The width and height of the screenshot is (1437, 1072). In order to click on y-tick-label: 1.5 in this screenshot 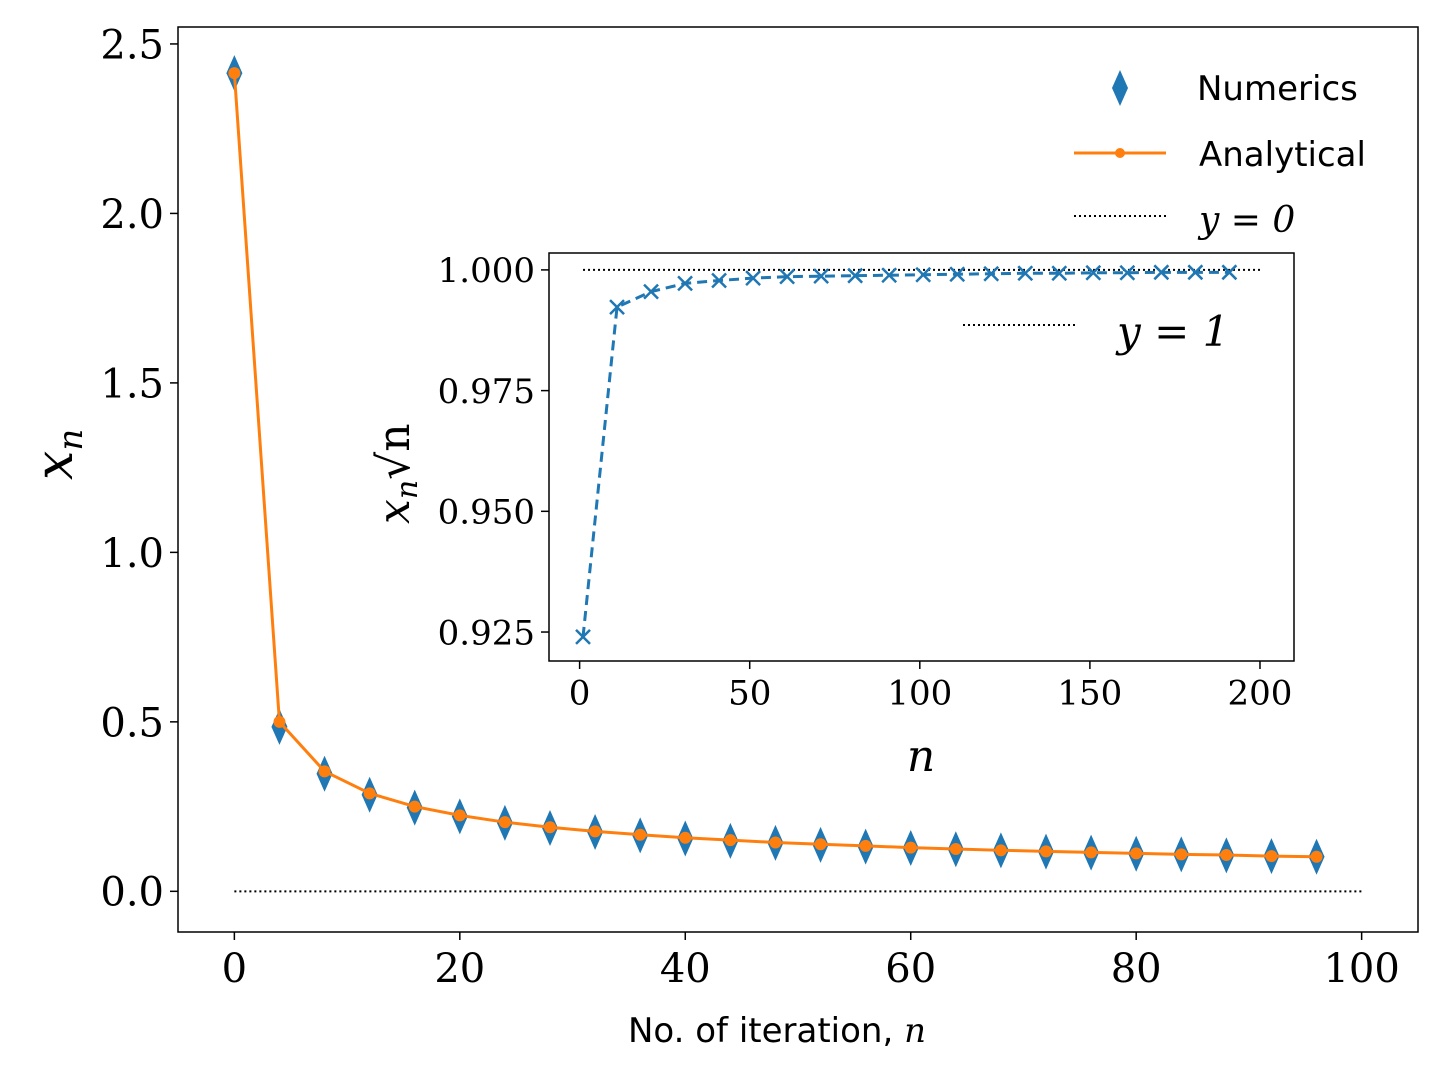, I will do `click(132, 384)`.